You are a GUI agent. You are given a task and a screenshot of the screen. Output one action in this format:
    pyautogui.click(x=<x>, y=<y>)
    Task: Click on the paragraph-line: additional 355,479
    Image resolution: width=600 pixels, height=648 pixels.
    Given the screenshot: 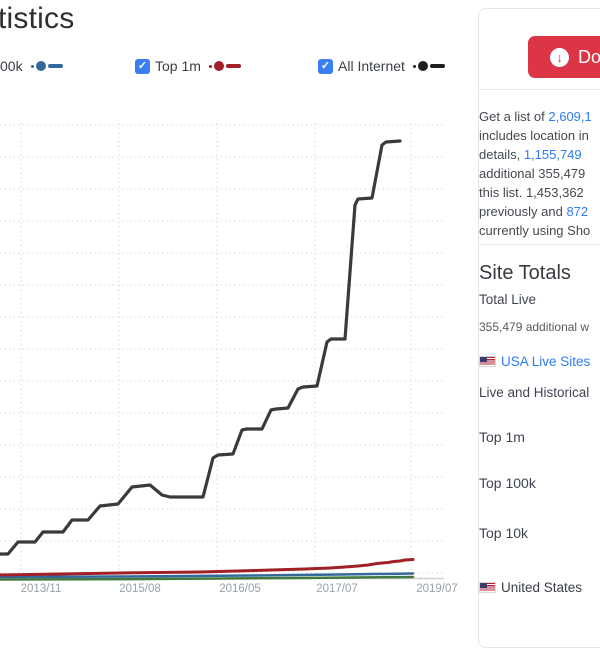 What is the action you would take?
    pyautogui.click(x=532, y=173)
    